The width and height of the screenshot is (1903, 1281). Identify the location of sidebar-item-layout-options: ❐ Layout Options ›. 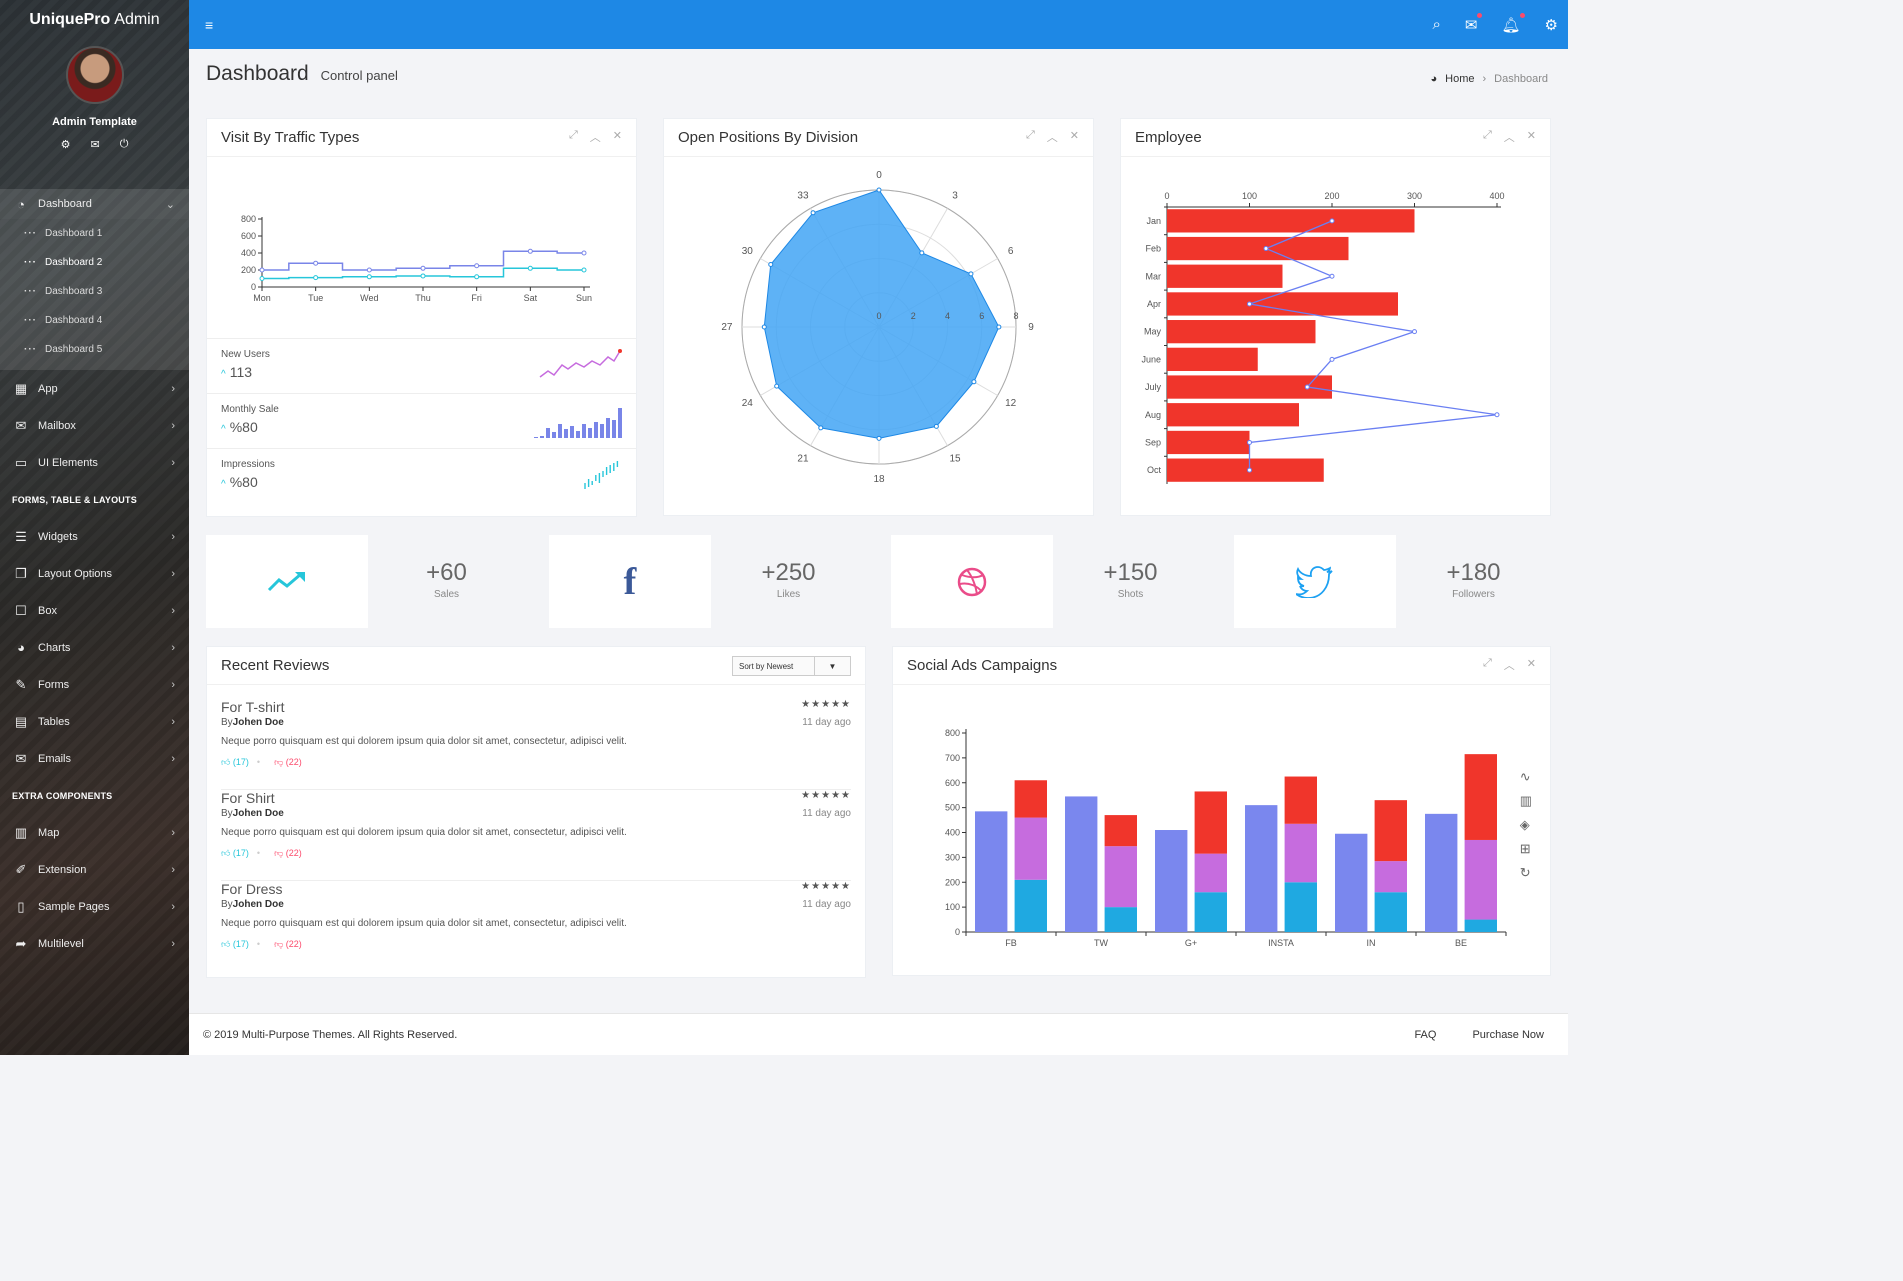
(94, 573).